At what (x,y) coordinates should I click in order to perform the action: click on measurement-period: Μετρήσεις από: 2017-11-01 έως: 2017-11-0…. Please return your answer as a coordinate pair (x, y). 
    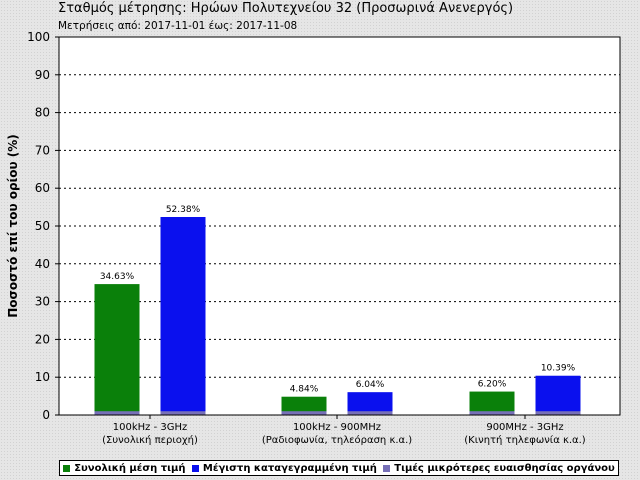
    Looking at the image, I should click on (178, 26).